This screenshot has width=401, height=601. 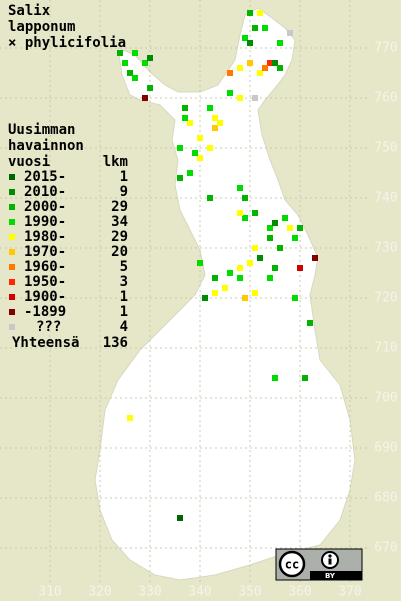 I want to click on legend-count: 5, so click(x=124, y=267).